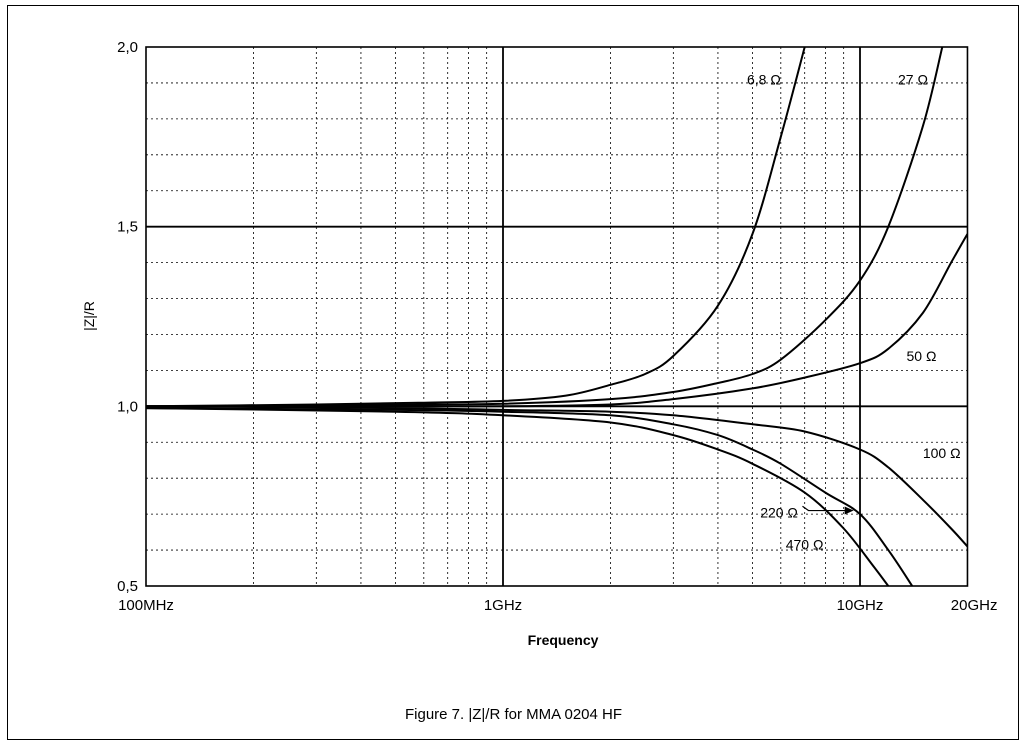  I want to click on series-label-3: 100 Ω, so click(942, 453).